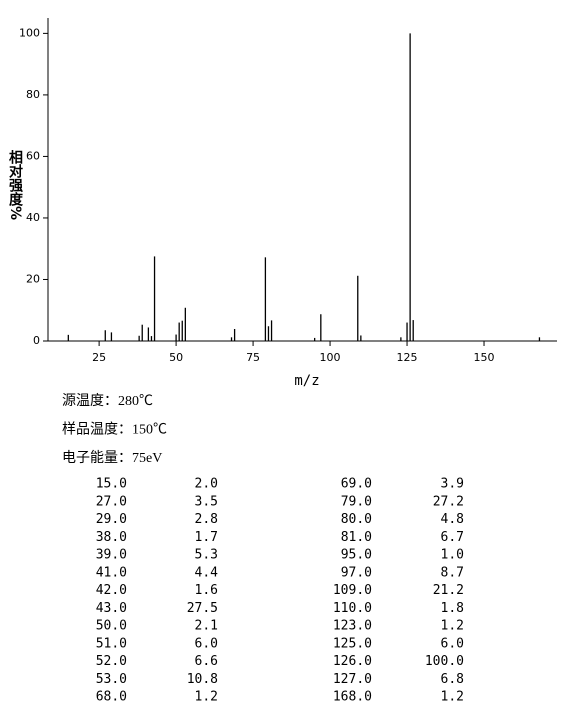  I want to click on table-cell: 4.4, so click(207, 572).